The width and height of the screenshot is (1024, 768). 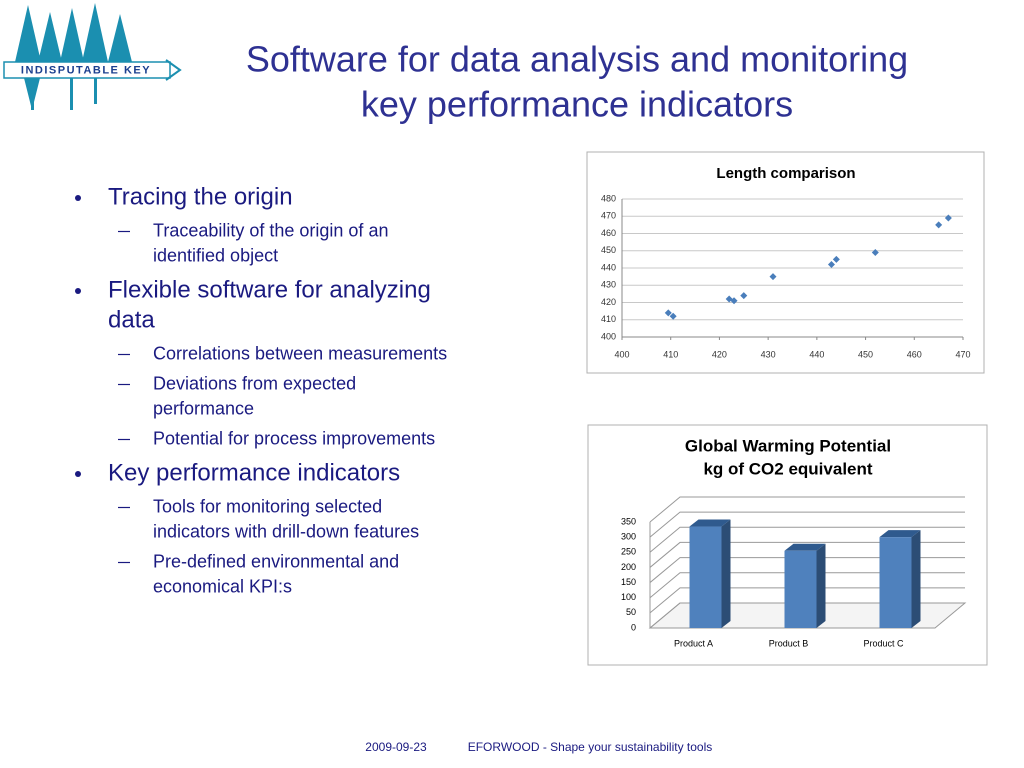 What do you see at coordinates (816, 354) in the screenshot?
I see `x-tick-label: 440` at bounding box center [816, 354].